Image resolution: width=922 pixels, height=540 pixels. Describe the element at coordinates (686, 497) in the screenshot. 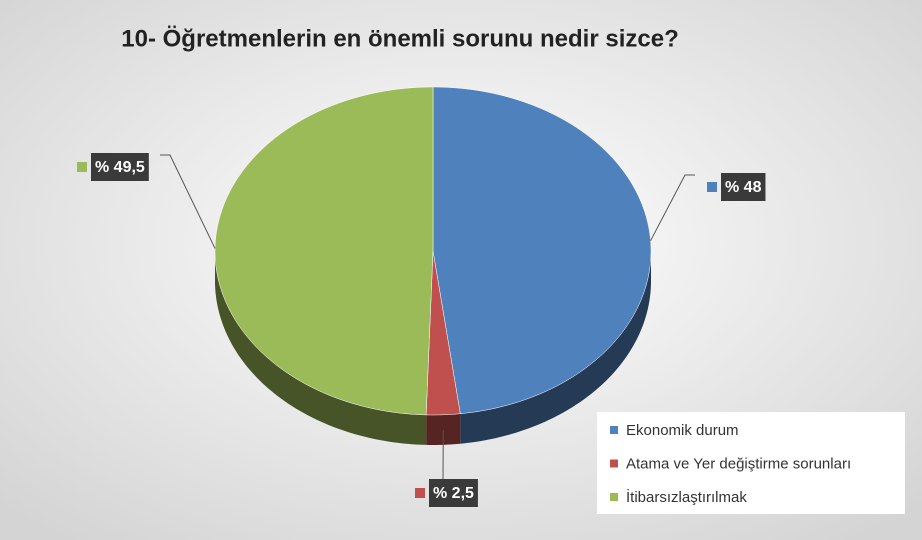

I see `legend-label: İtibarsızlaştırılmak` at that location.